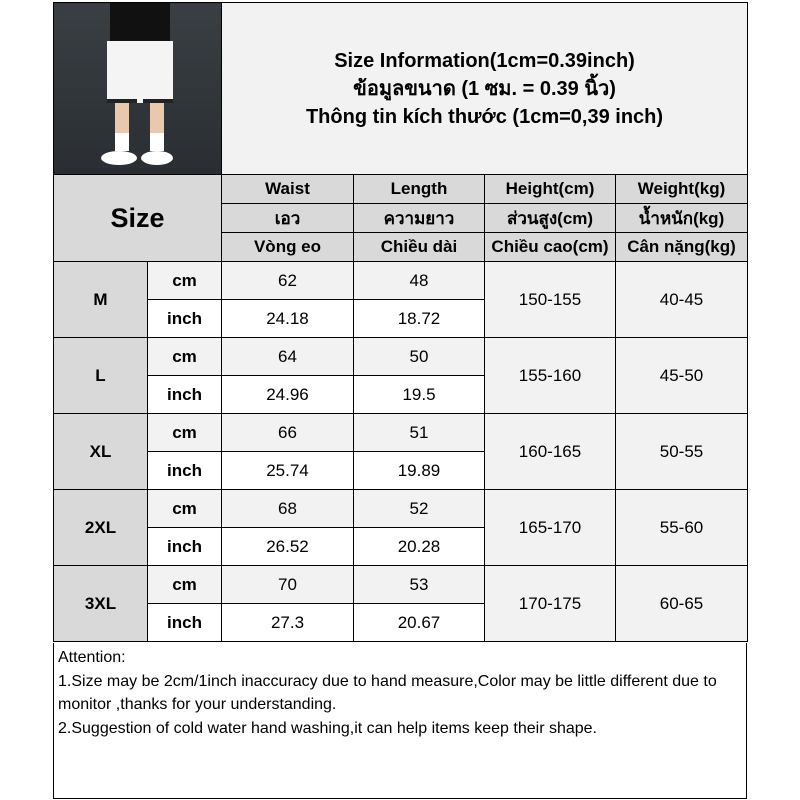 Image resolution: width=800 pixels, height=800 pixels. What do you see at coordinates (419, 394) in the screenshot?
I see `length-inch: 19.5` at bounding box center [419, 394].